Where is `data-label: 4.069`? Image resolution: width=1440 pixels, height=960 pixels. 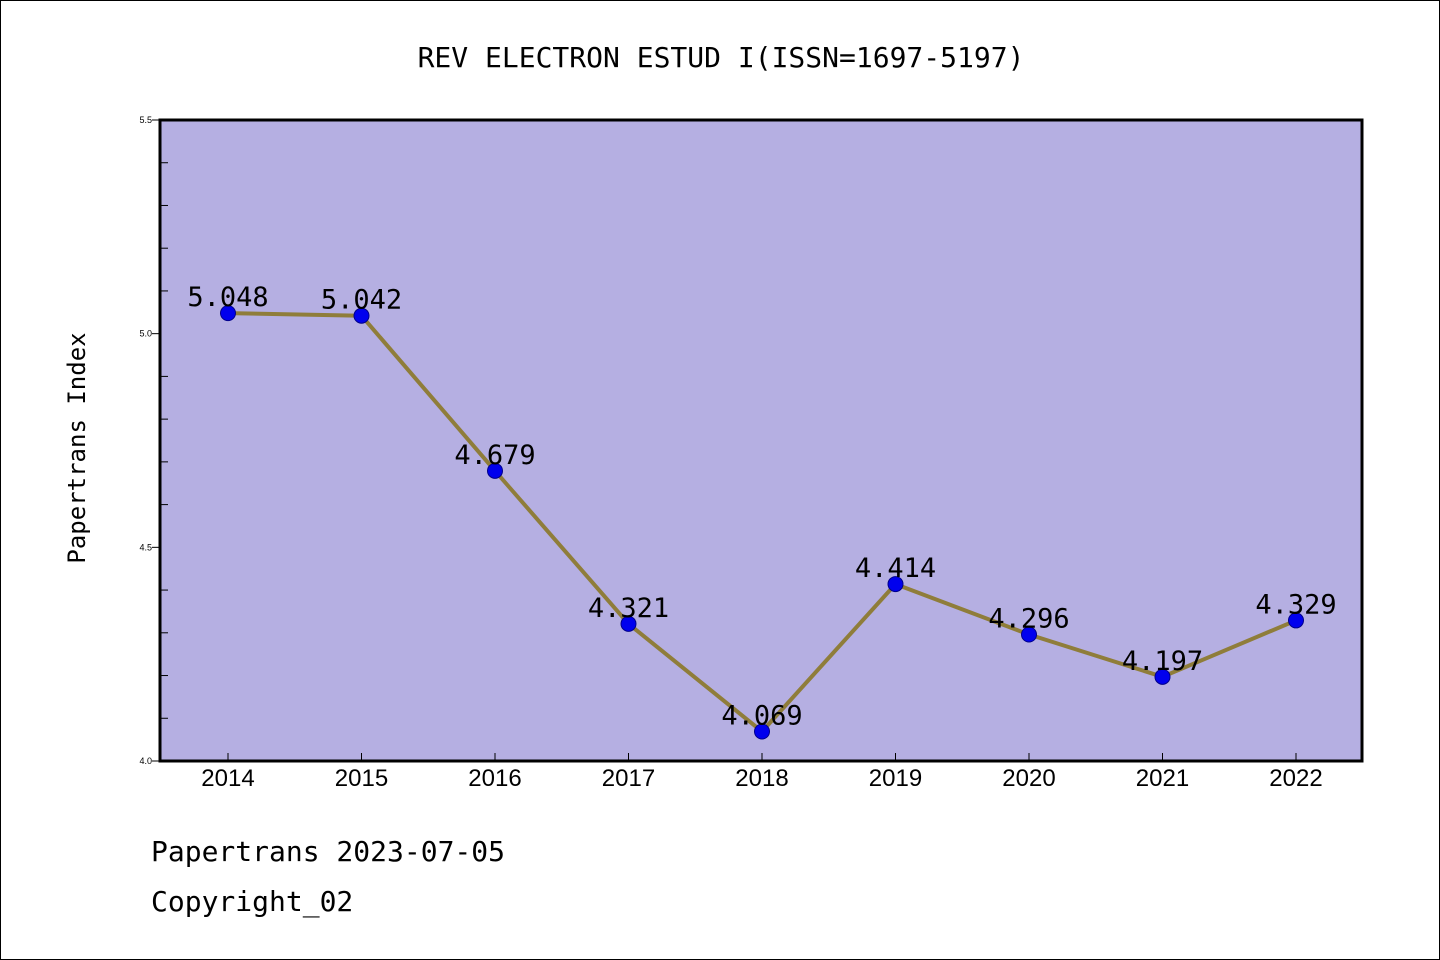
data-label: 4.069 is located at coordinates (761, 716).